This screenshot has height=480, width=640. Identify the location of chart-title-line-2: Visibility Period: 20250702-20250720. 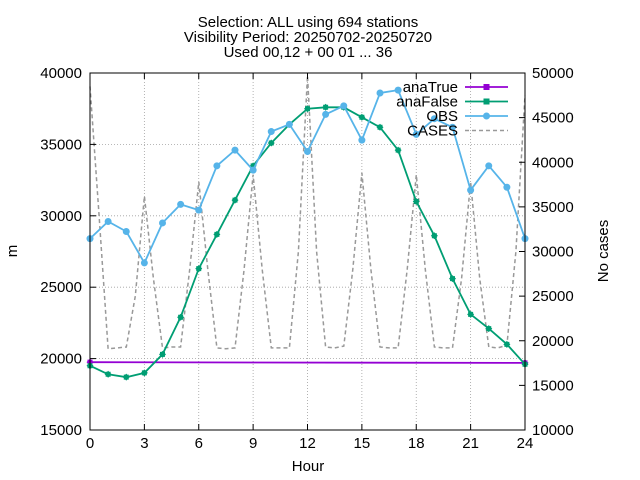
(308, 37).